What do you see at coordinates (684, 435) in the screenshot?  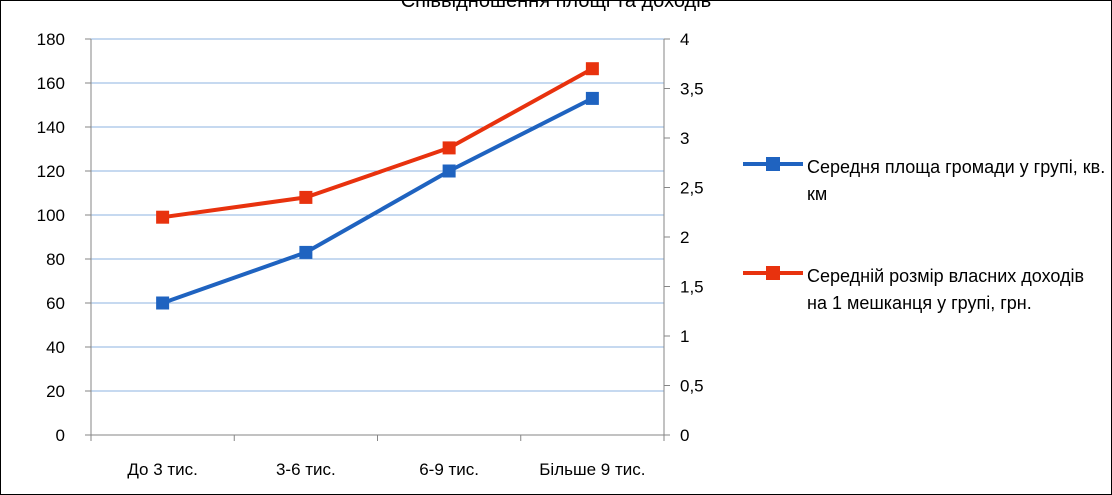 I see `right-tick-label: 0` at bounding box center [684, 435].